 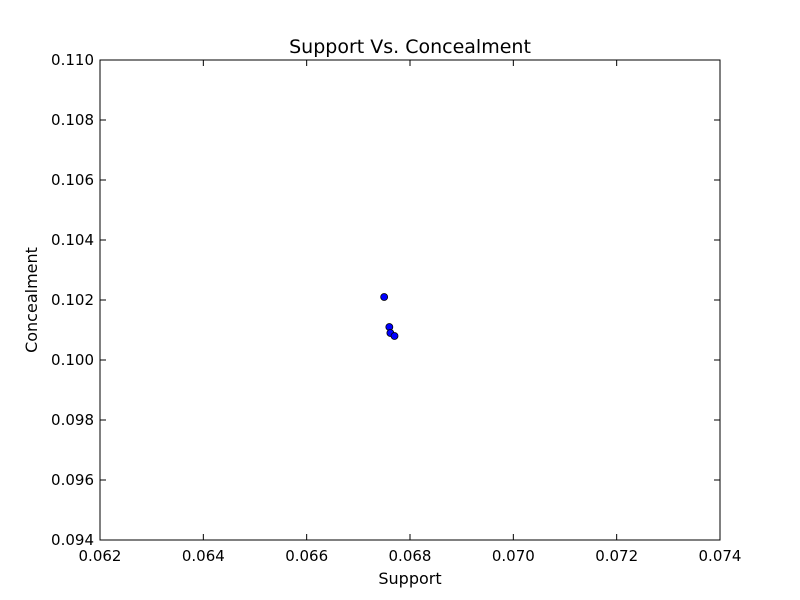 I want to click on x-tick-label: 0.072, so click(x=616, y=556).